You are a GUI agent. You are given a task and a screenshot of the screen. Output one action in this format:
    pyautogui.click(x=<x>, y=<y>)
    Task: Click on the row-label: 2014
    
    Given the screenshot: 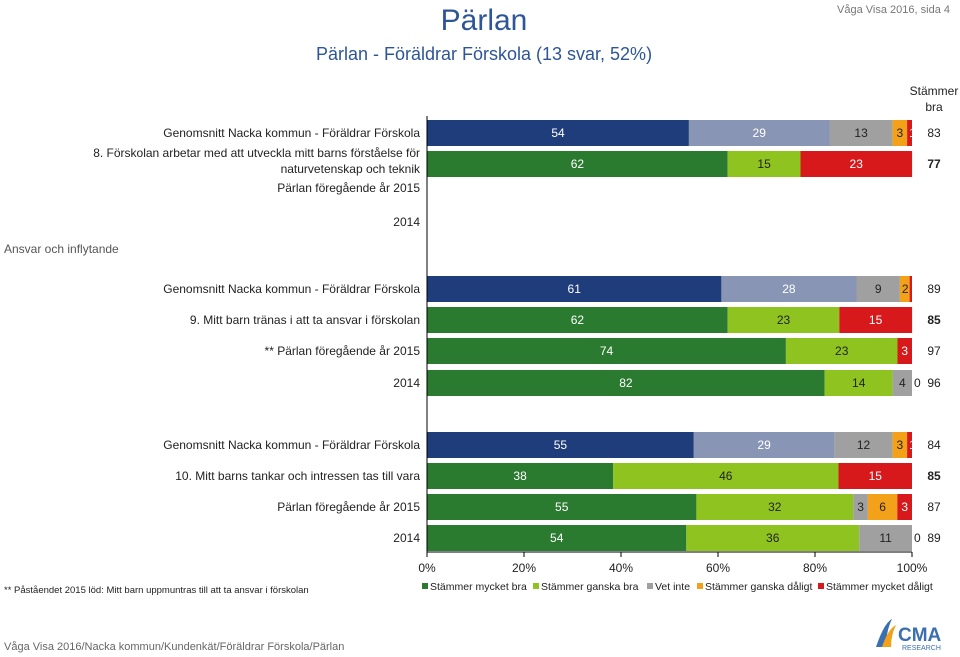 What is the action you would take?
    pyautogui.click(x=406, y=383)
    